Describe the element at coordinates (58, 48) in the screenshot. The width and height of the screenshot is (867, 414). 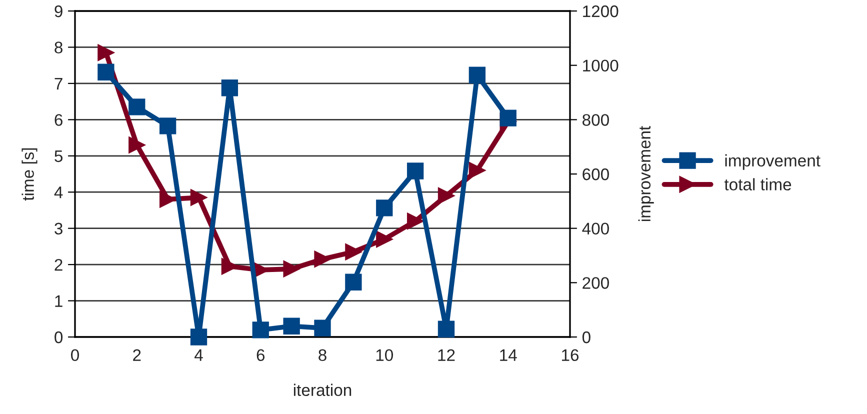
I see `y-tick-label: 8` at that location.